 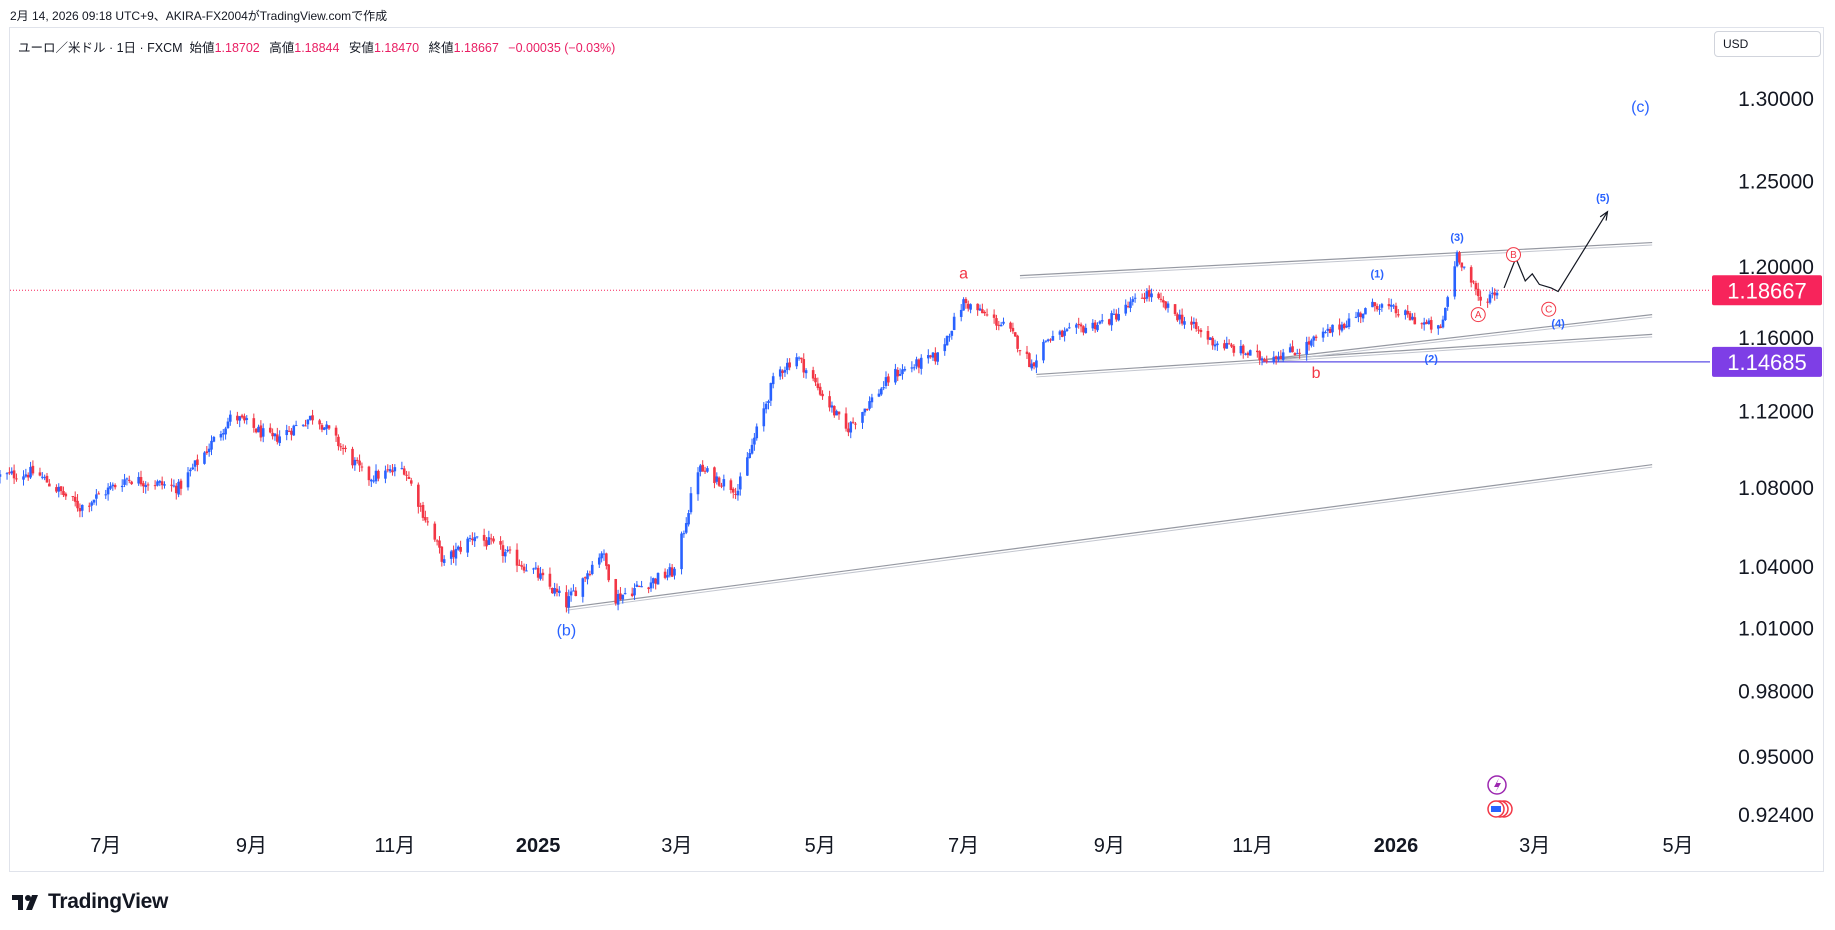 I want to click on circled-wave-2-text: C, so click(x=1548, y=310).